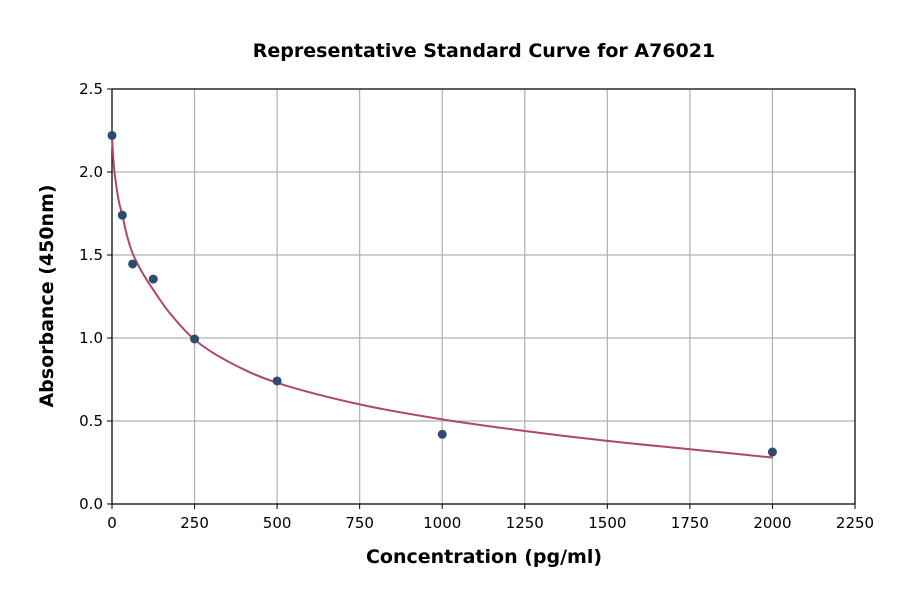  What do you see at coordinates (112, 523) in the screenshot?
I see `x-tick-label: 0` at bounding box center [112, 523].